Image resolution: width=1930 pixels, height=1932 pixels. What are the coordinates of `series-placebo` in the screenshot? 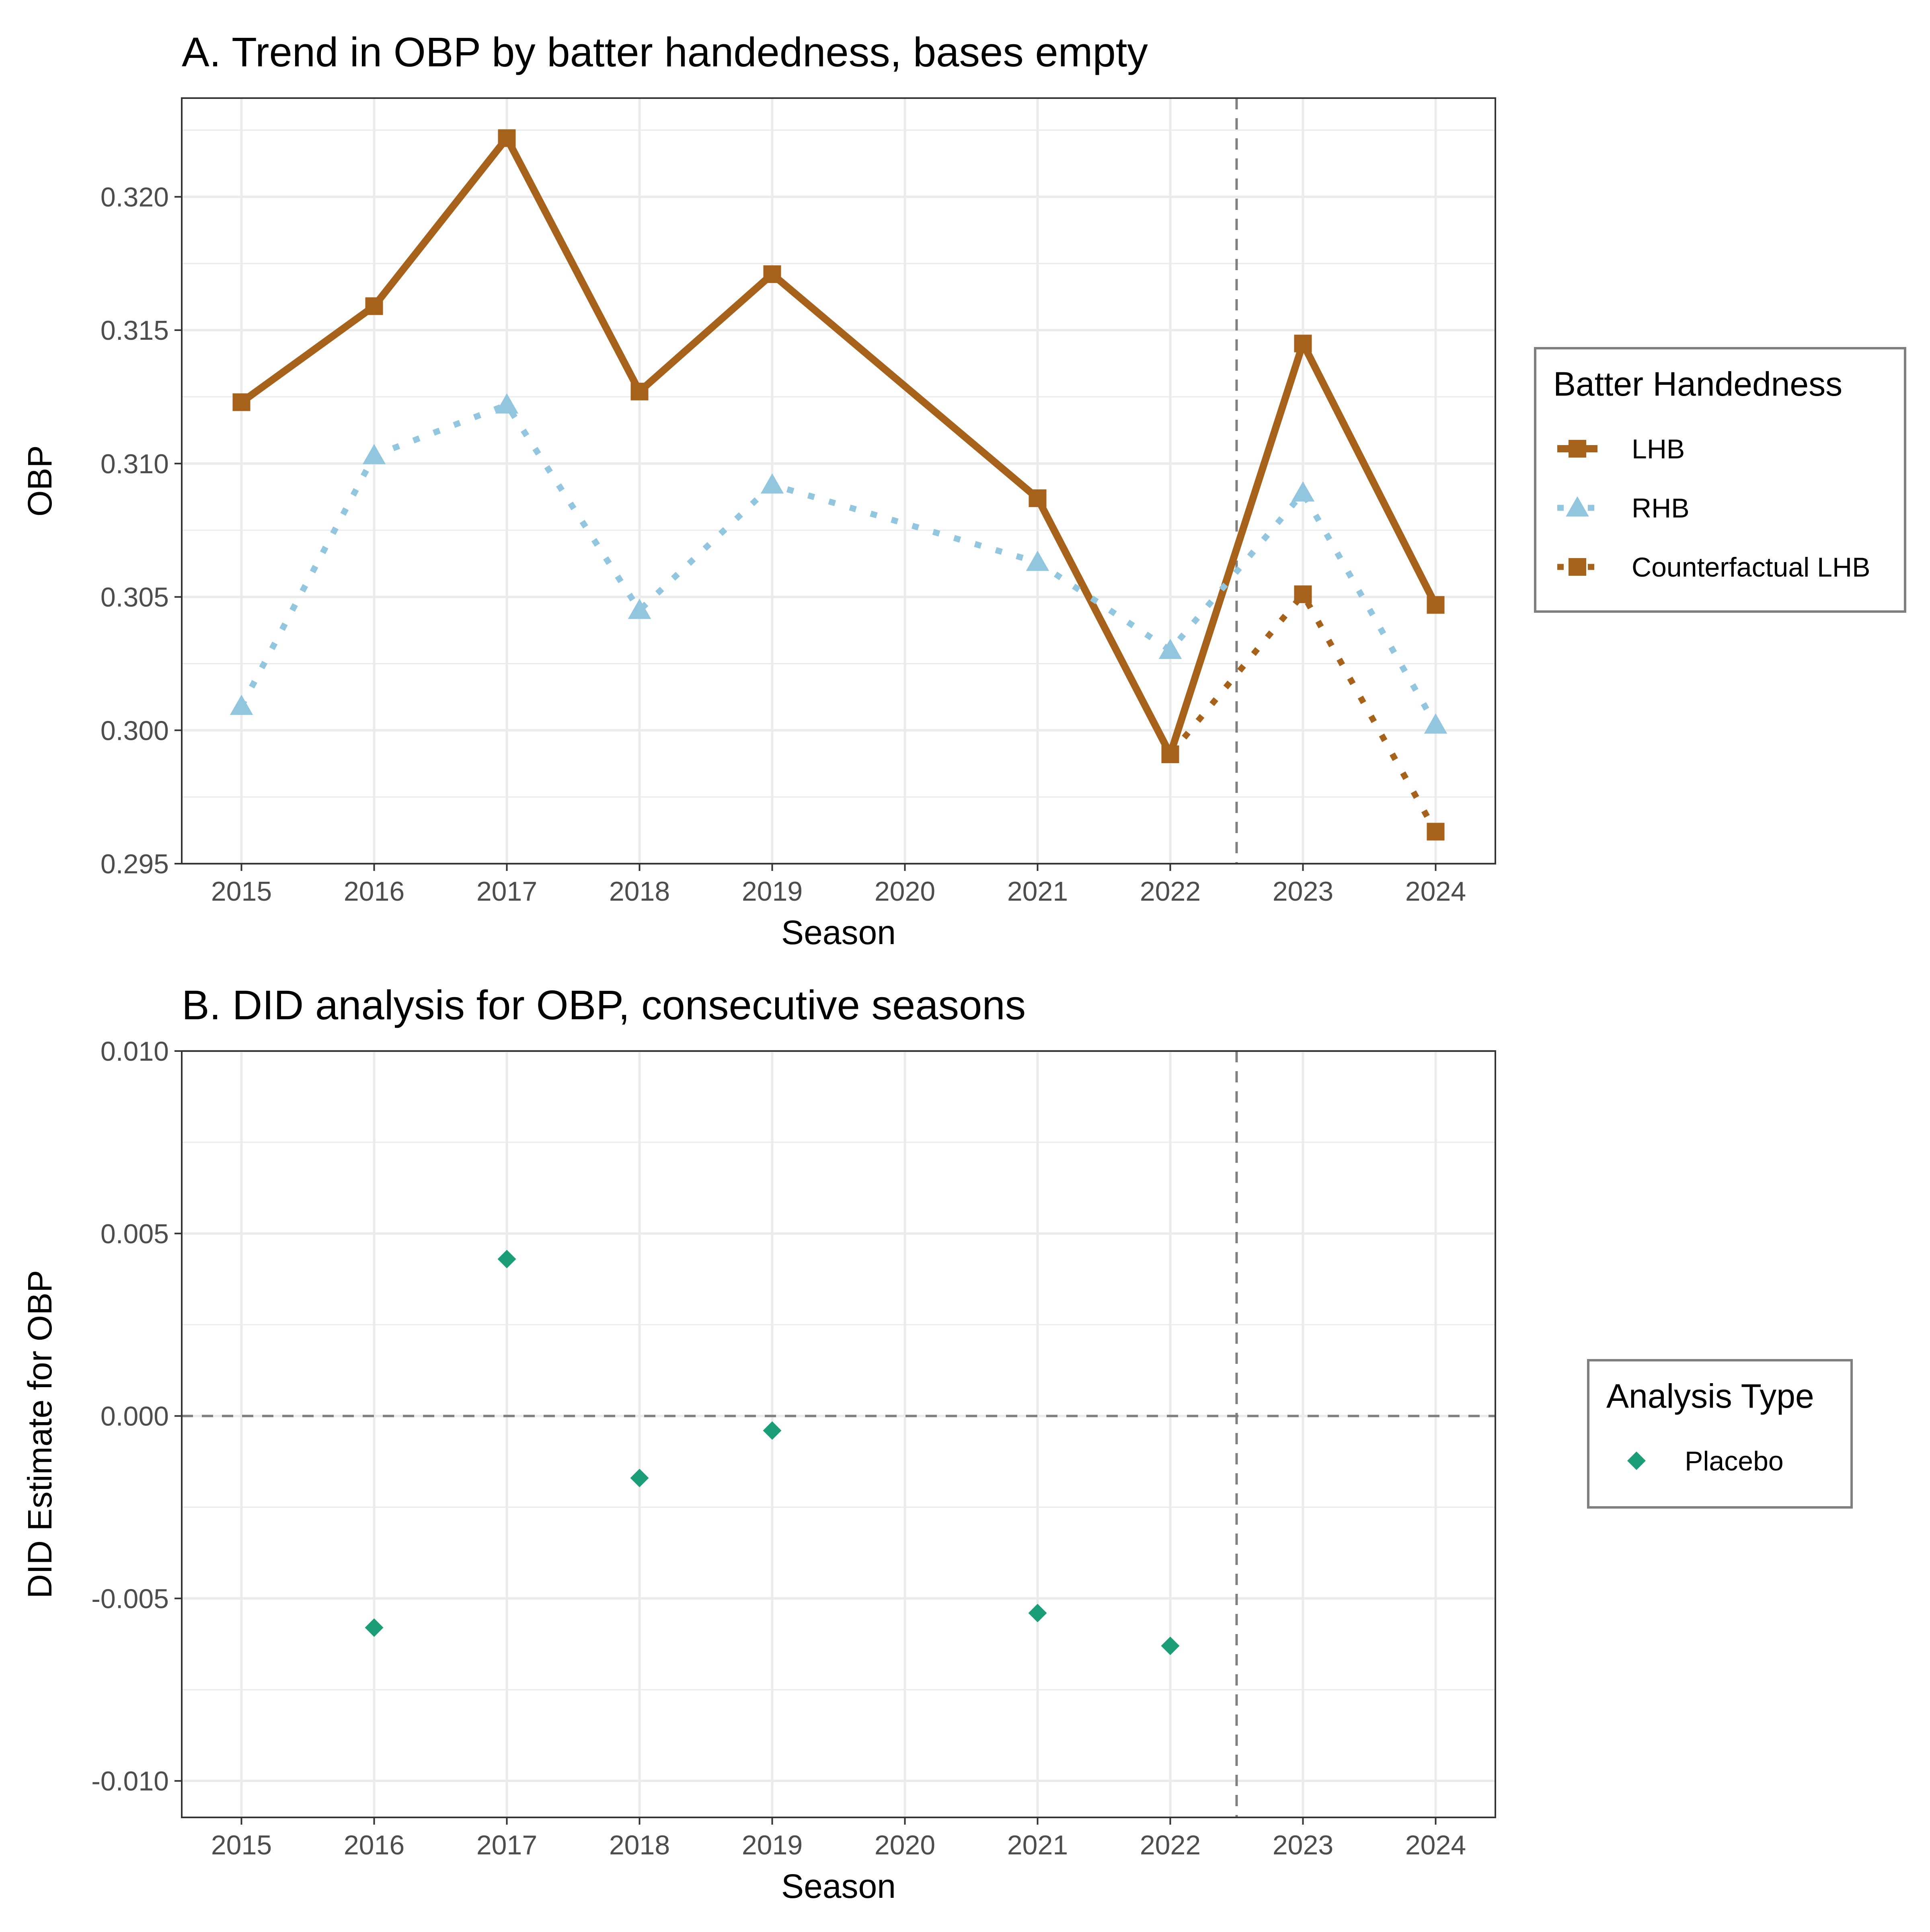 It's located at (772, 1452).